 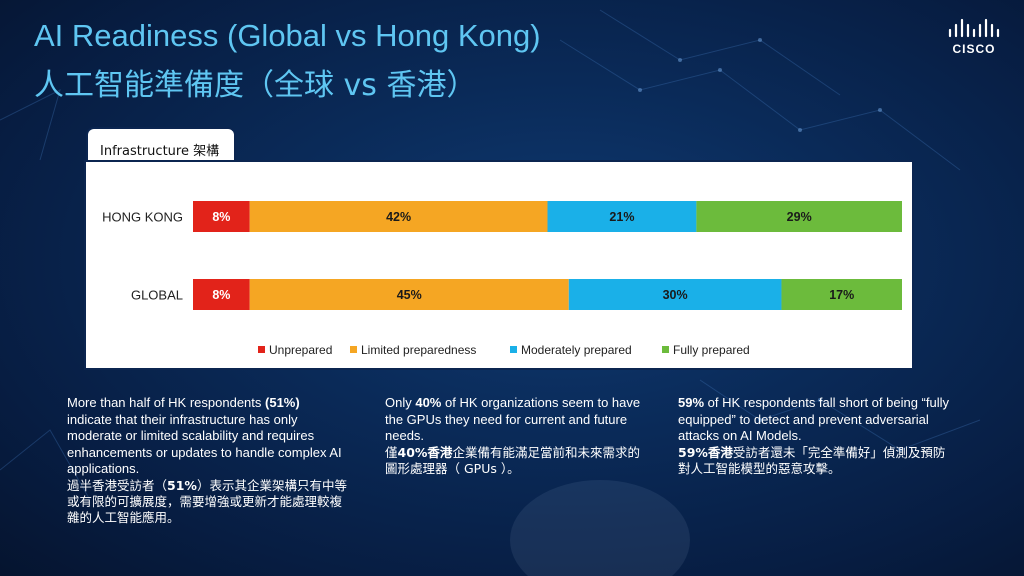 I want to click on cisco-bridge-icon, so click(x=974, y=28).